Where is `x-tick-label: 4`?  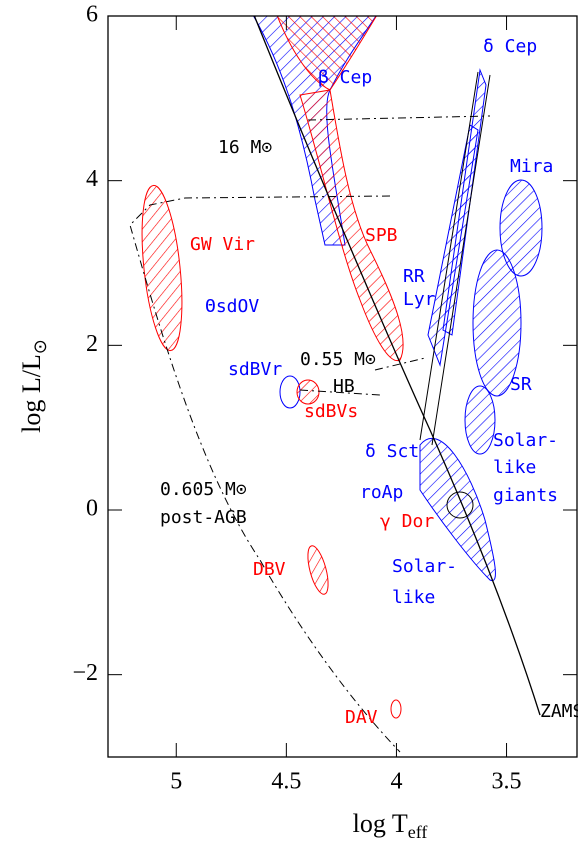 x-tick-label: 4 is located at coordinates (396, 782).